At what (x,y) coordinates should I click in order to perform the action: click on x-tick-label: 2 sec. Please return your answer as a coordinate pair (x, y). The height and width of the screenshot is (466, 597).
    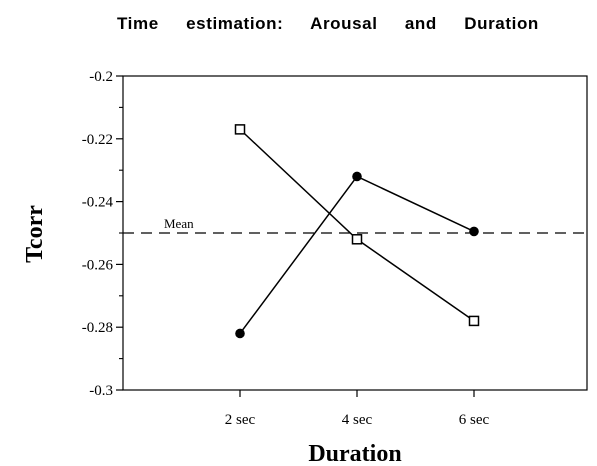
    Looking at the image, I should click on (240, 420).